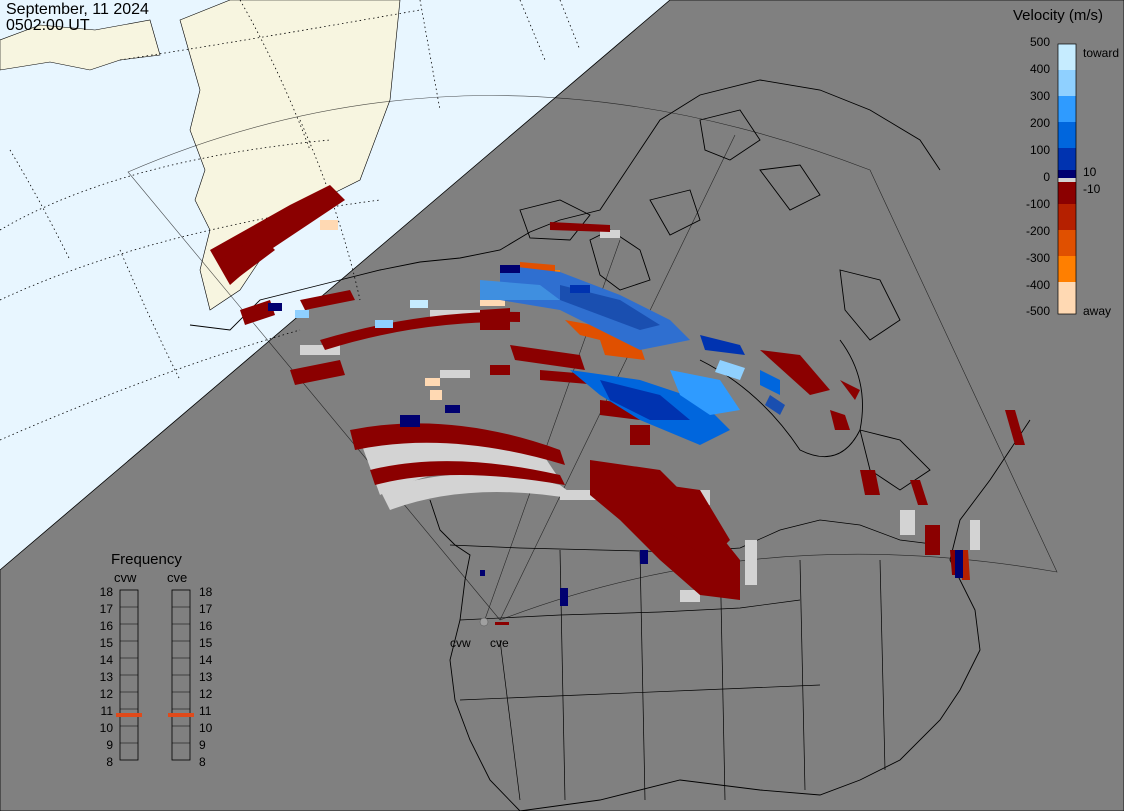 The image size is (1124, 811). I want to click on day-land-siberia, so click(80, 45).